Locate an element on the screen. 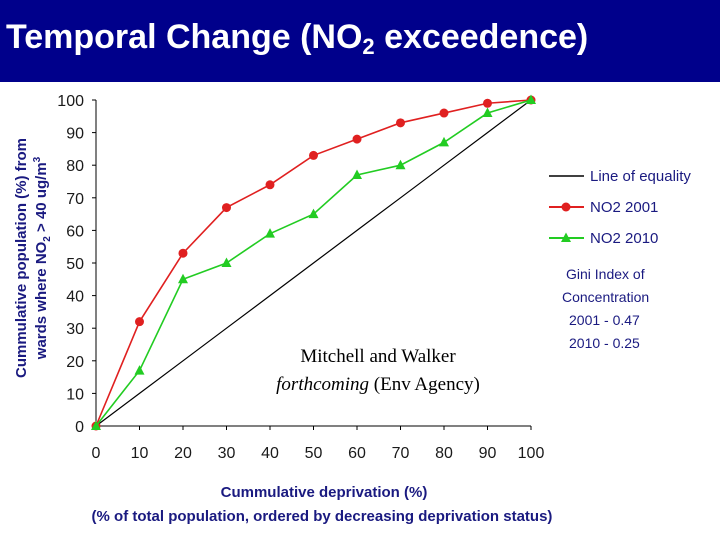 Image resolution: width=720 pixels, height=540 pixels. annotation-rest: (Env Agency) is located at coordinates (424, 384).